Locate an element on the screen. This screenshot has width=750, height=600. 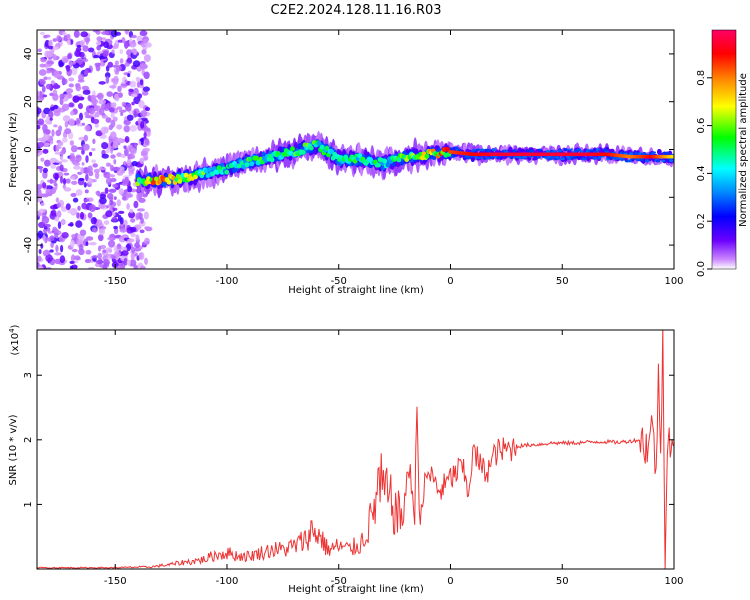
x-tick-label: 0 is located at coordinates (450, 581).